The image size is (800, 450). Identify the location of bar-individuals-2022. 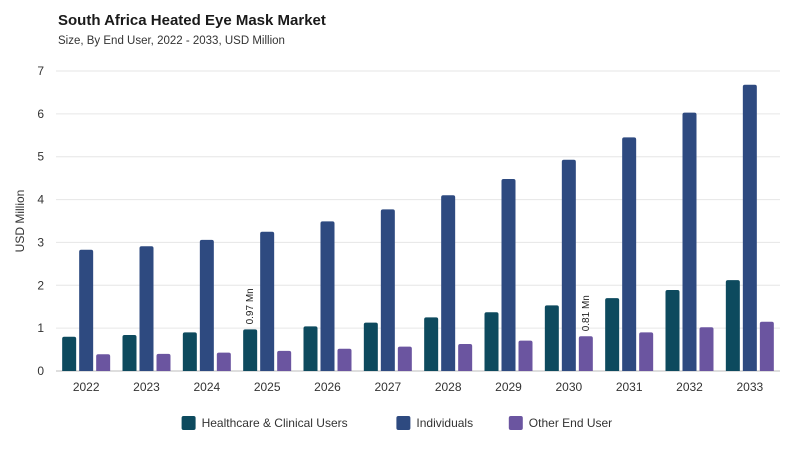
(86, 310).